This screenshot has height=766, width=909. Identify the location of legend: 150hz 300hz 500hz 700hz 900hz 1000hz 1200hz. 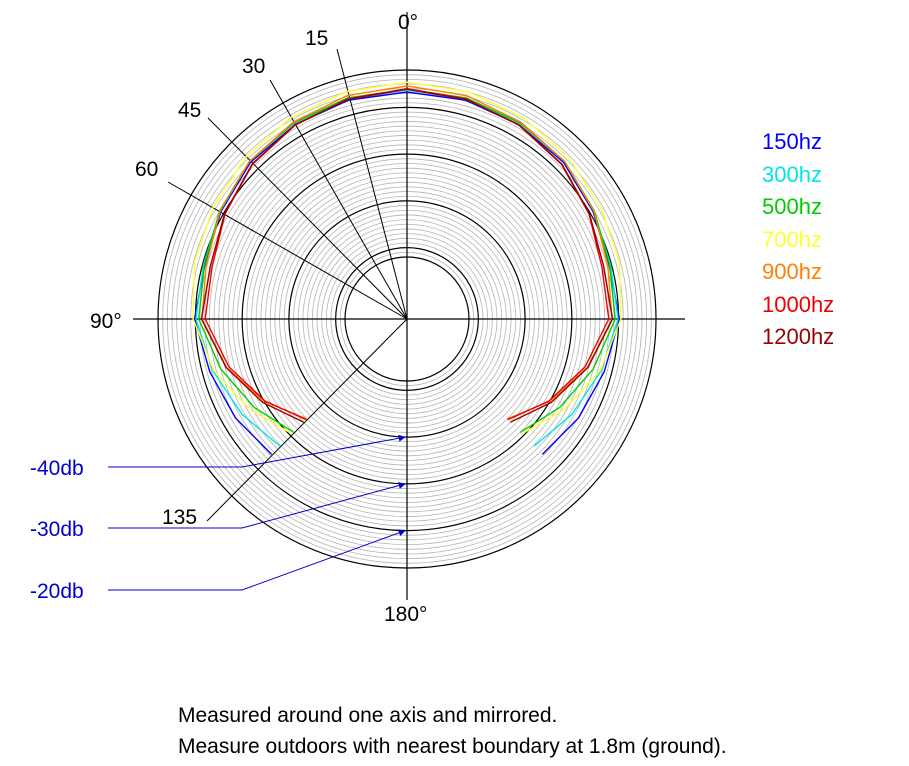
(798, 240).